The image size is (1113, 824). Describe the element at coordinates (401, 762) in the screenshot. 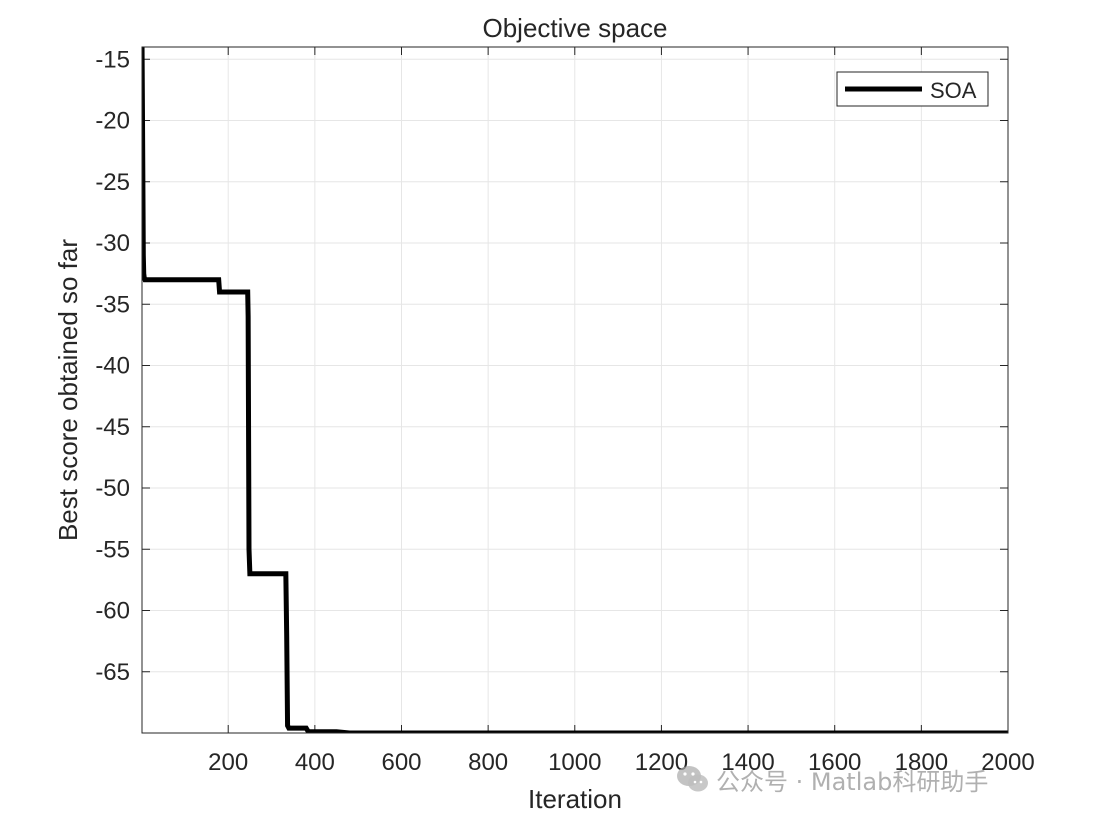

I see `x-tick-label: 600` at that location.